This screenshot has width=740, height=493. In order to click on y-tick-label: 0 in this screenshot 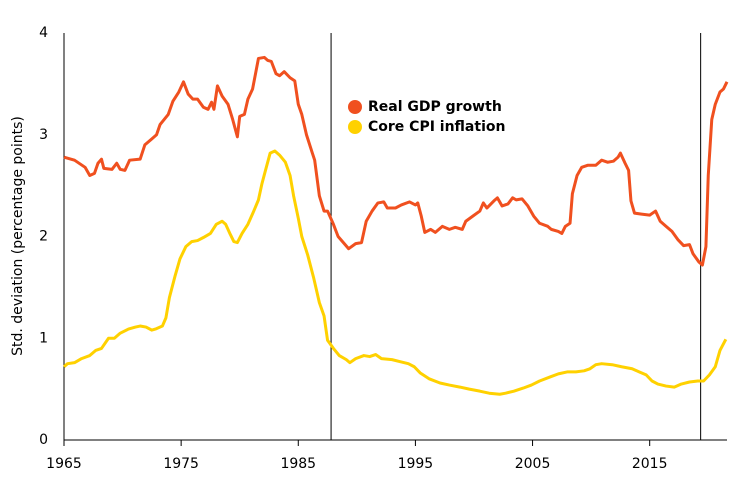, I will do `click(43, 440)`.